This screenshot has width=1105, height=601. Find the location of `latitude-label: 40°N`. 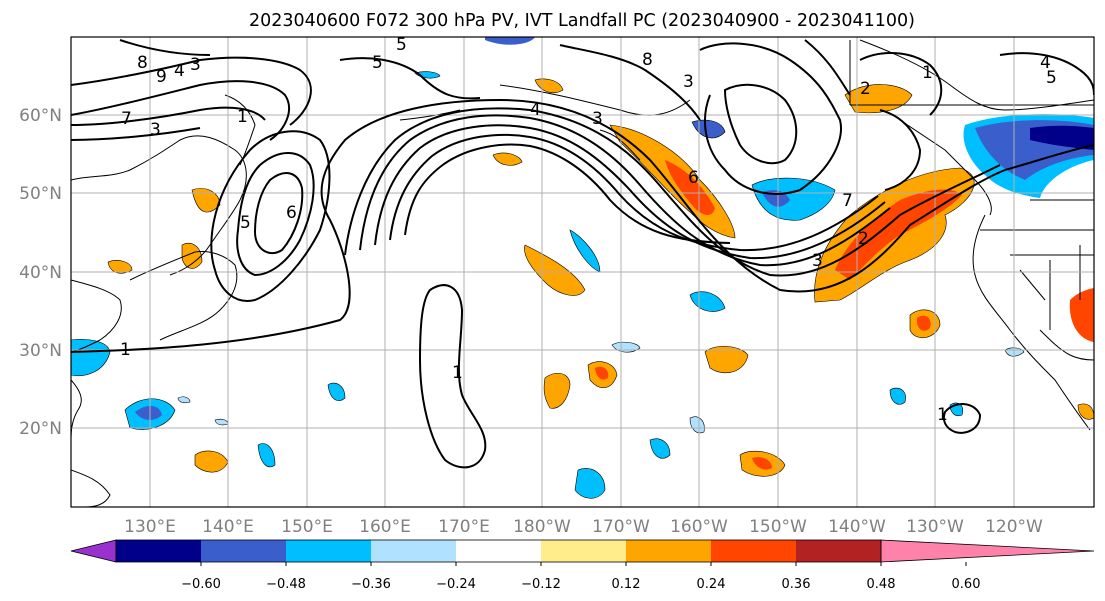

latitude-label: 40°N is located at coordinates (40, 273).